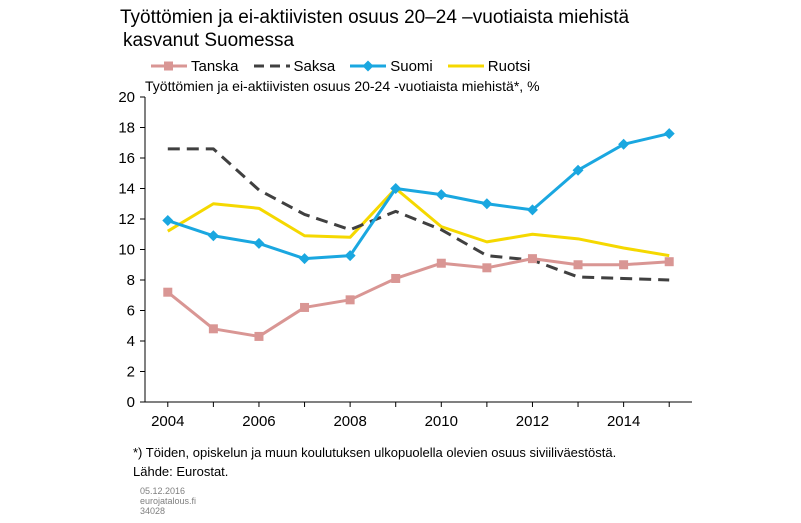  Describe the element at coordinates (131, 402) in the screenshot. I see `y-tick-label: 0` at that location.